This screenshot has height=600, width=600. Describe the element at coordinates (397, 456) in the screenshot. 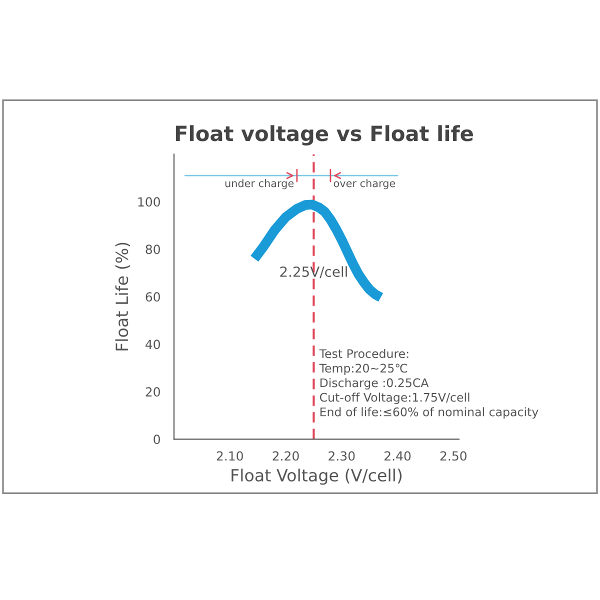

I see `x-tick-label: 2.40` at that location.